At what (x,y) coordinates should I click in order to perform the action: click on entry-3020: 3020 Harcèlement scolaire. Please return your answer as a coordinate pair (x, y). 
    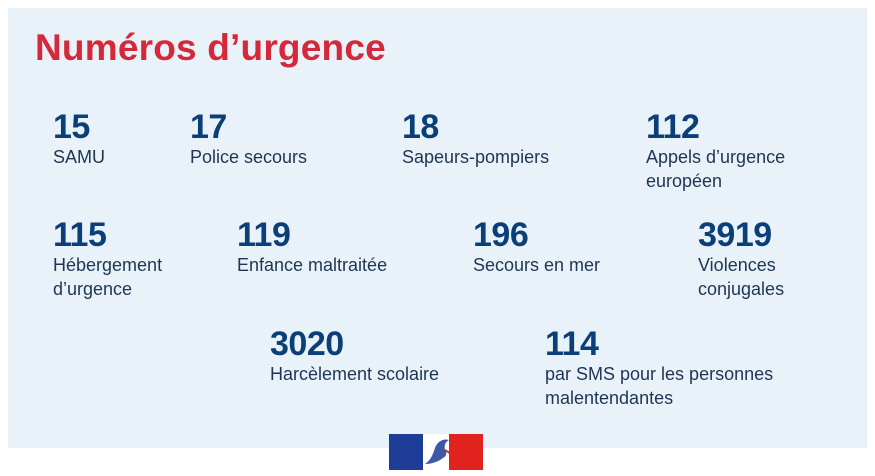
    Looking at the image, I should click on (354, 356).